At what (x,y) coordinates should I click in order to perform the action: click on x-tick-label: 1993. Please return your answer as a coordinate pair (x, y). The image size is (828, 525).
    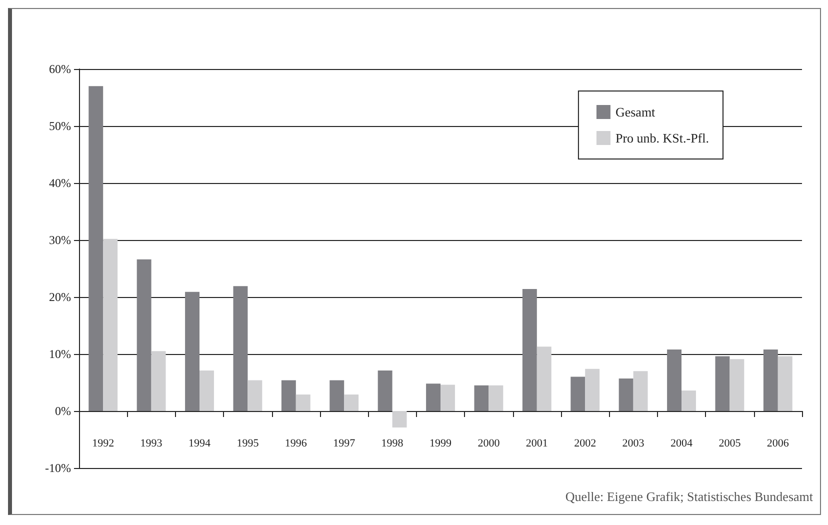
    Looking at the image, I should click on (151, 444).